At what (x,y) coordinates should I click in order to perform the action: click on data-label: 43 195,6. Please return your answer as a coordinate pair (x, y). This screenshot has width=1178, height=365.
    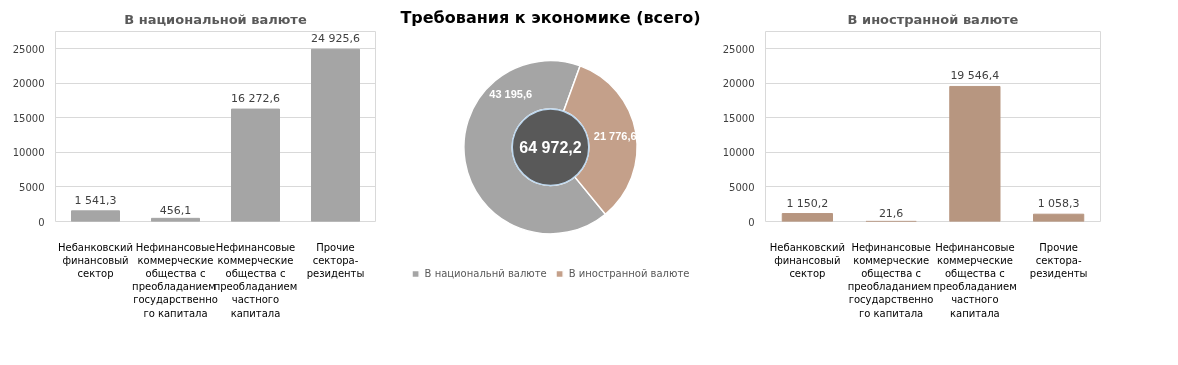
    Looking at the image, I should click on (511, 94).